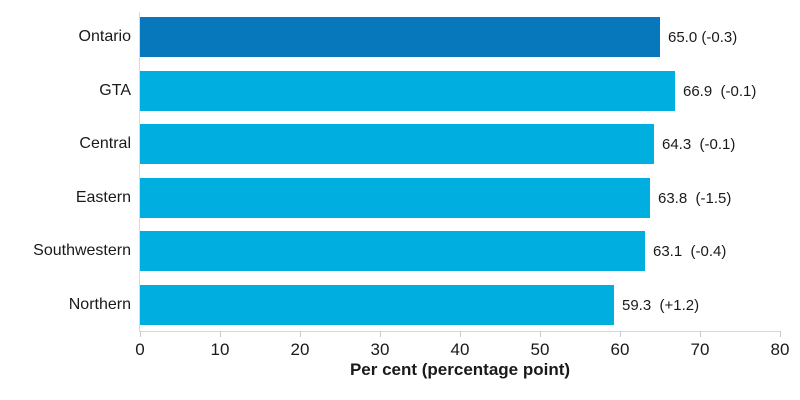 This screenshot has height=400, width=800. What do you see at coordinates (703, 37) in the screenshot?
I see `value-label: 65.0 (-0.3)` at bounding box center [703, 37].